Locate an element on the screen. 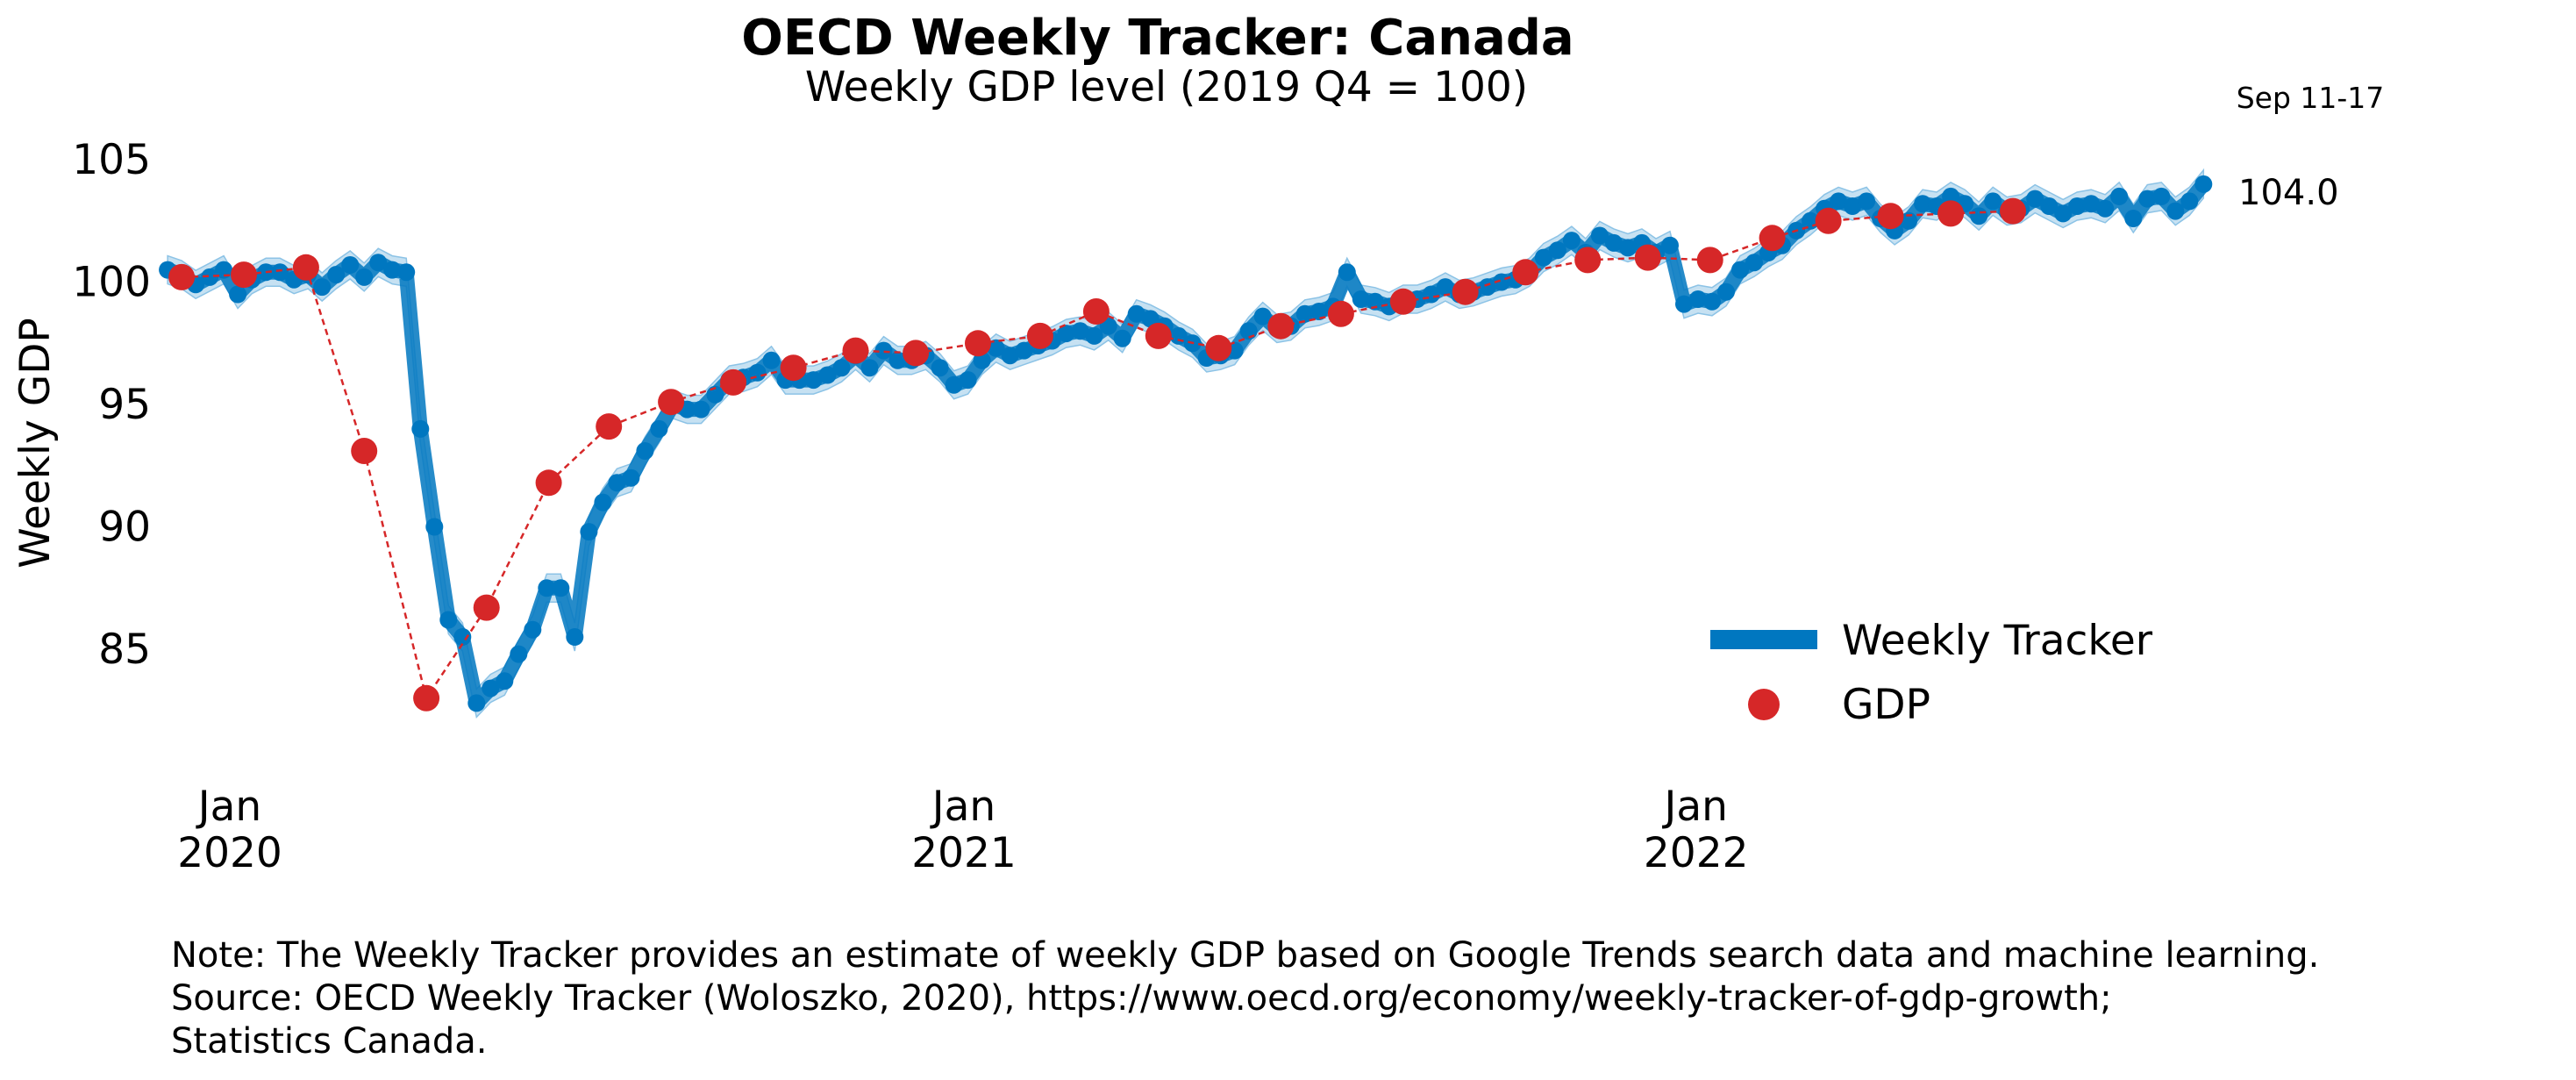 The width and height of the screenshot is (2576, 1080). latest-period-label: Sep 11-17 is located at coordinates (2311, 98).